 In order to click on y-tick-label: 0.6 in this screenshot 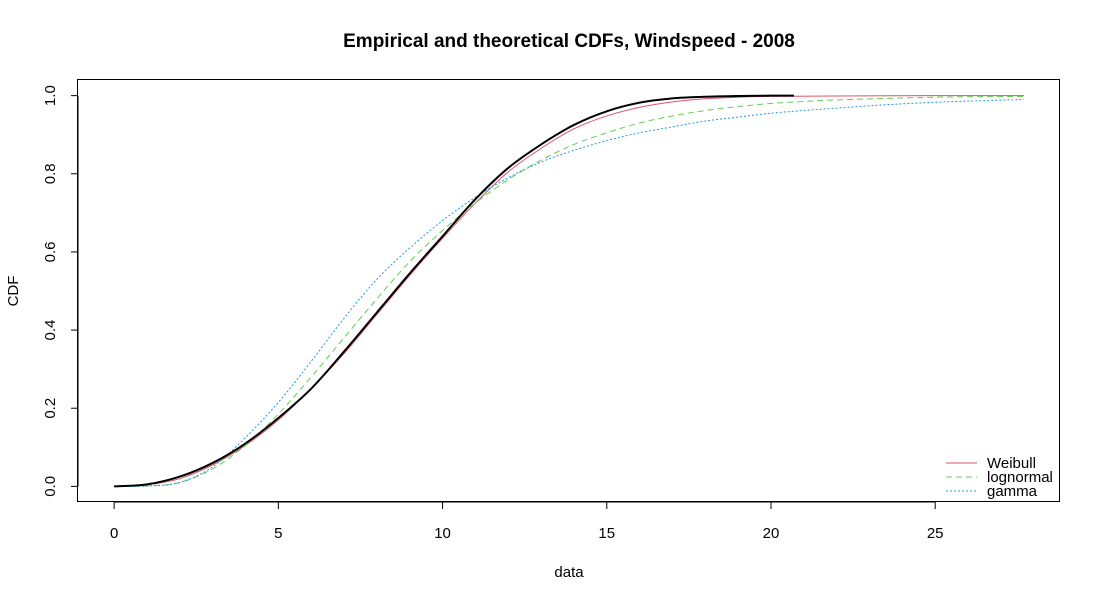, I will do `click(50, 251)`.